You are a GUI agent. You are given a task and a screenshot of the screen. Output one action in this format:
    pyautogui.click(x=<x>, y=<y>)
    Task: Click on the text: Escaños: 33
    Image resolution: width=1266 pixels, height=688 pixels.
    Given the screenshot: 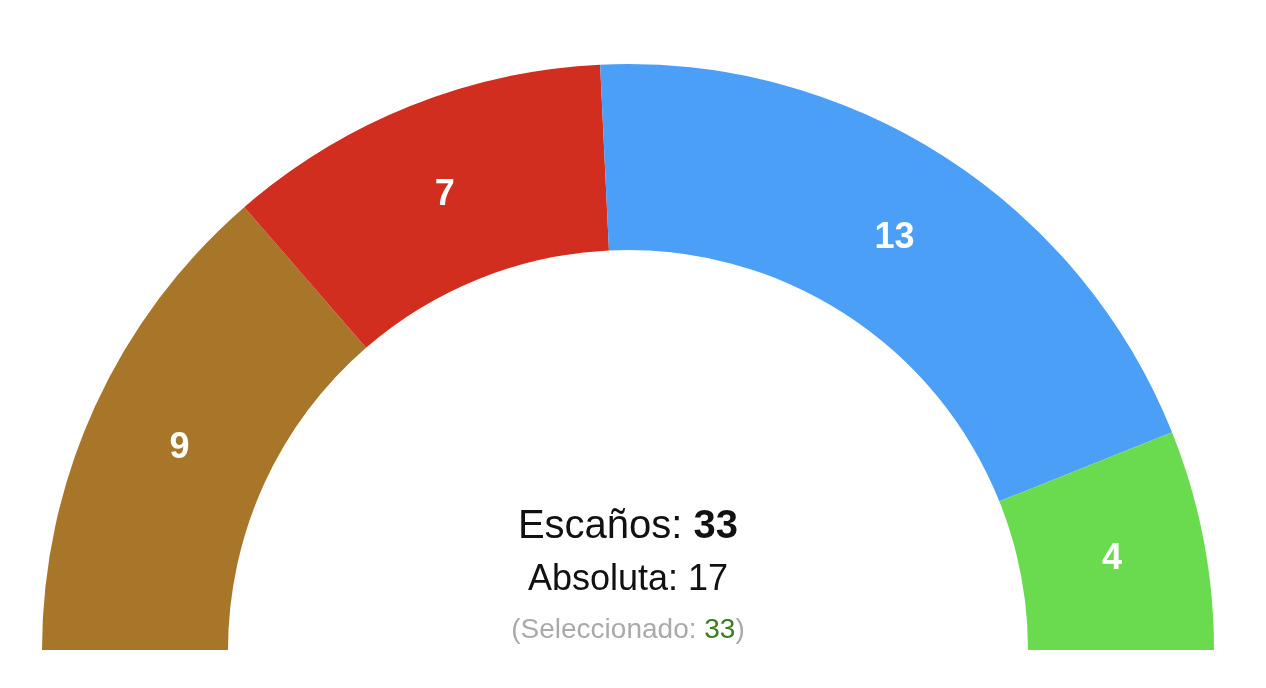 What is the action you would take?
    pyautogui.click(x=628, y=524)
    